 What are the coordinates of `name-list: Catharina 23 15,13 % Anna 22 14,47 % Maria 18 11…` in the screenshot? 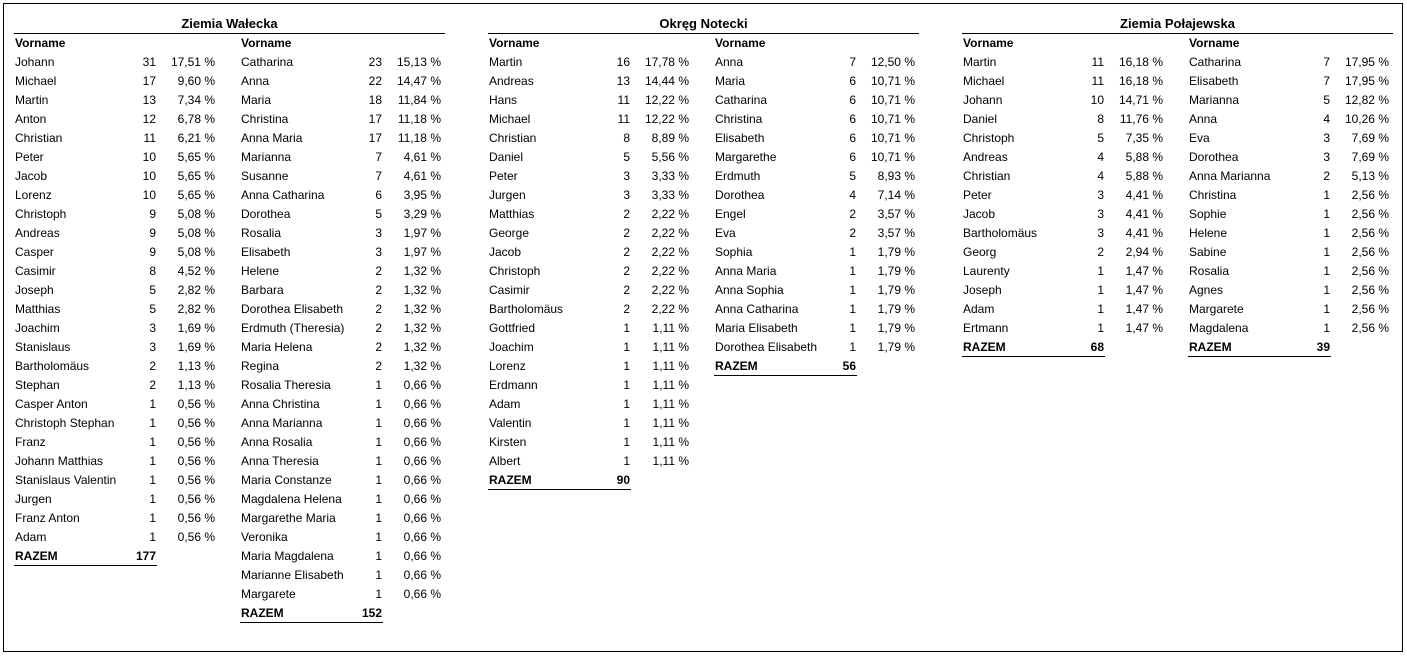 It's located at (340, 338).